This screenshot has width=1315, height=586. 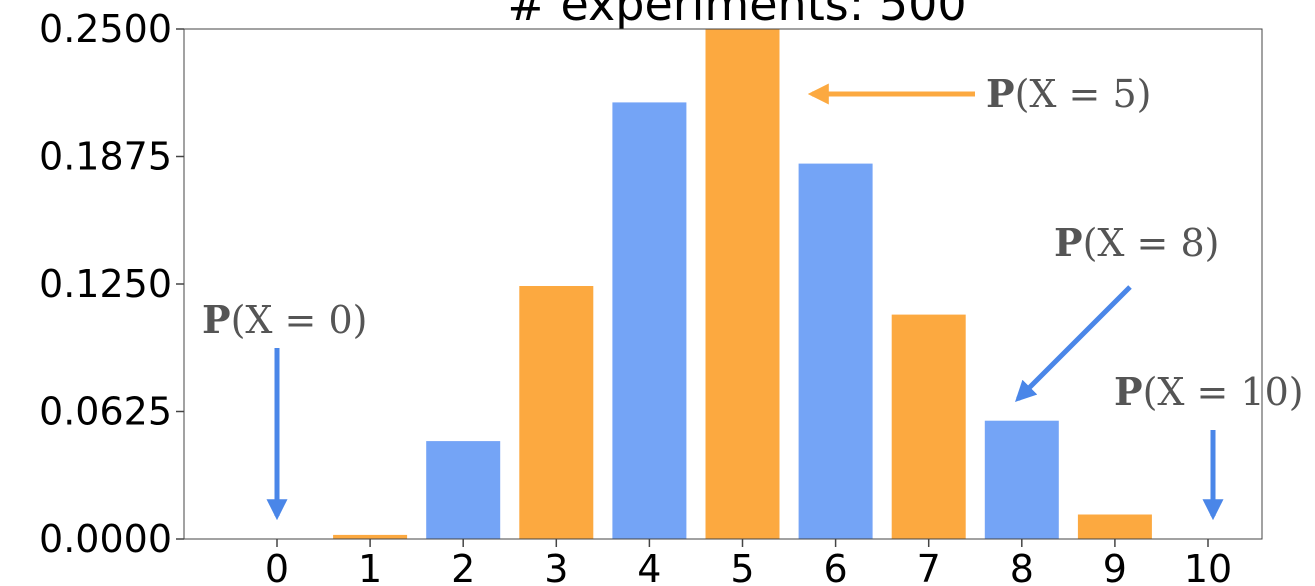 I want to click on x-tick-label: 3, so click(x=556, y=566).